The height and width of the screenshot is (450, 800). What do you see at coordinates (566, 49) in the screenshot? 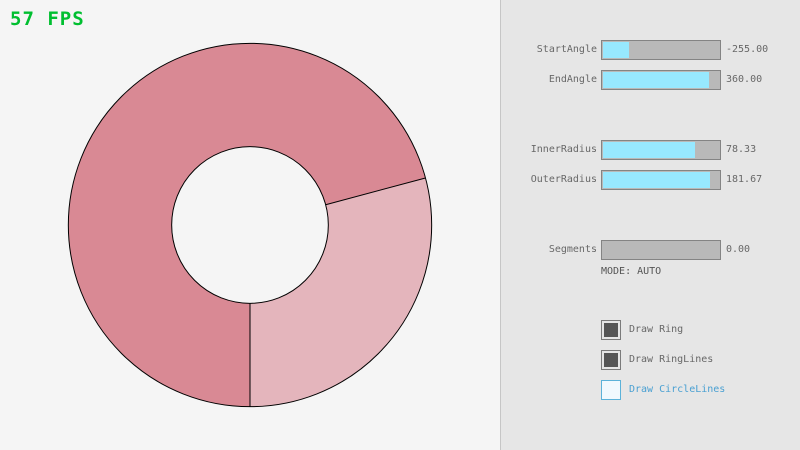
I see `start-angle-label: StartAngle` at bounding box center [566, 49].